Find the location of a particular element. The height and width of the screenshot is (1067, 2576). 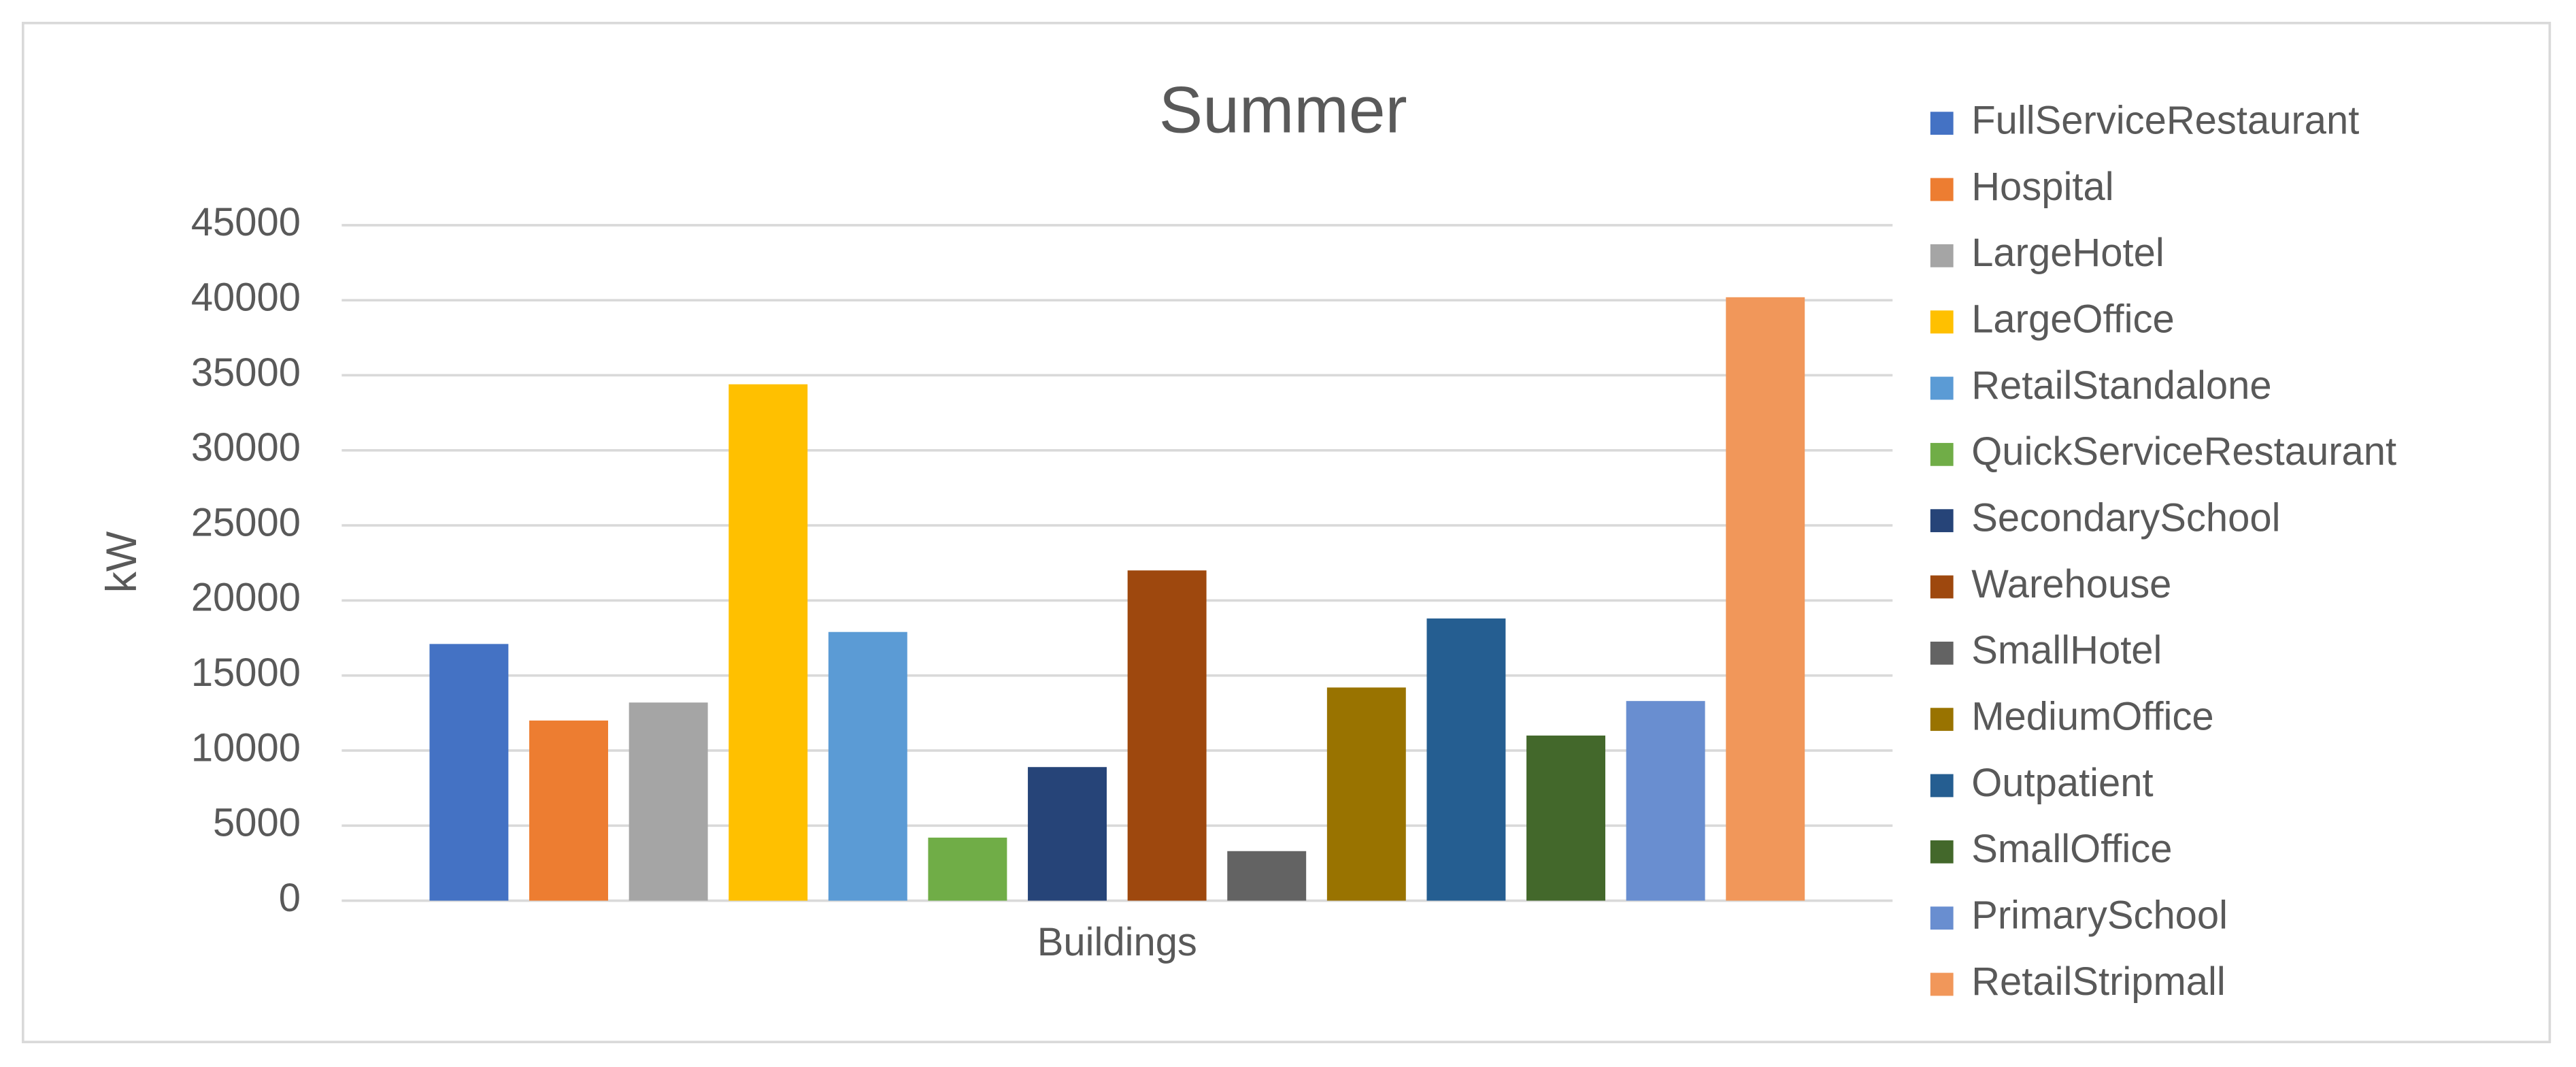

legend-label: LargeOffice is located at coordinates (2073, 319).